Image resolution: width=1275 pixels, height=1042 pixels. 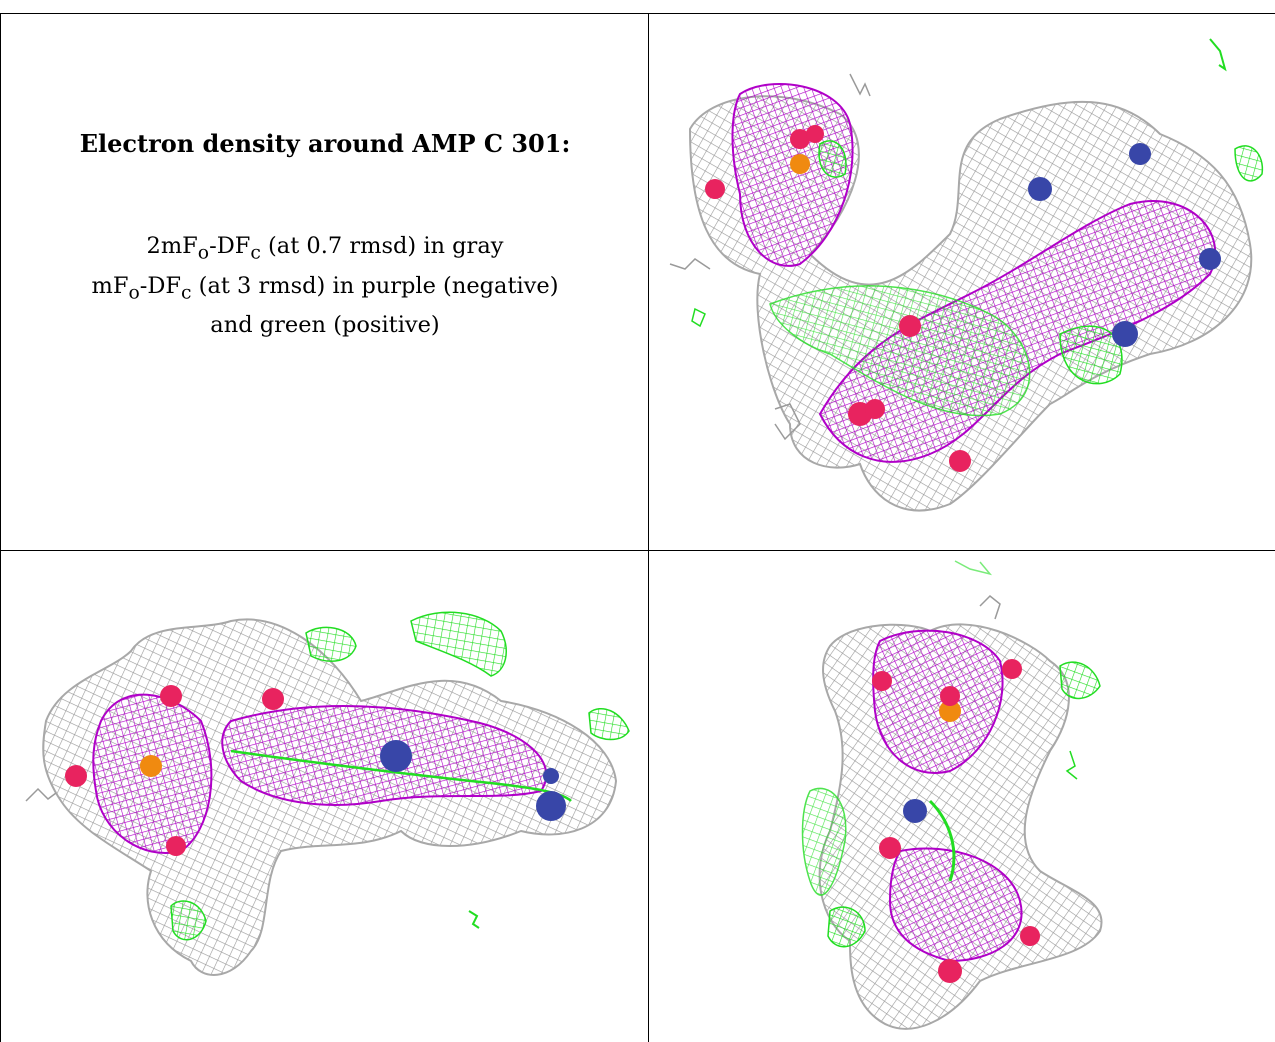 What do you see at coordinates (325, 325) in the screenshot?
I see `legend-positive: and green (positive)` at bounding box center [325, 325].